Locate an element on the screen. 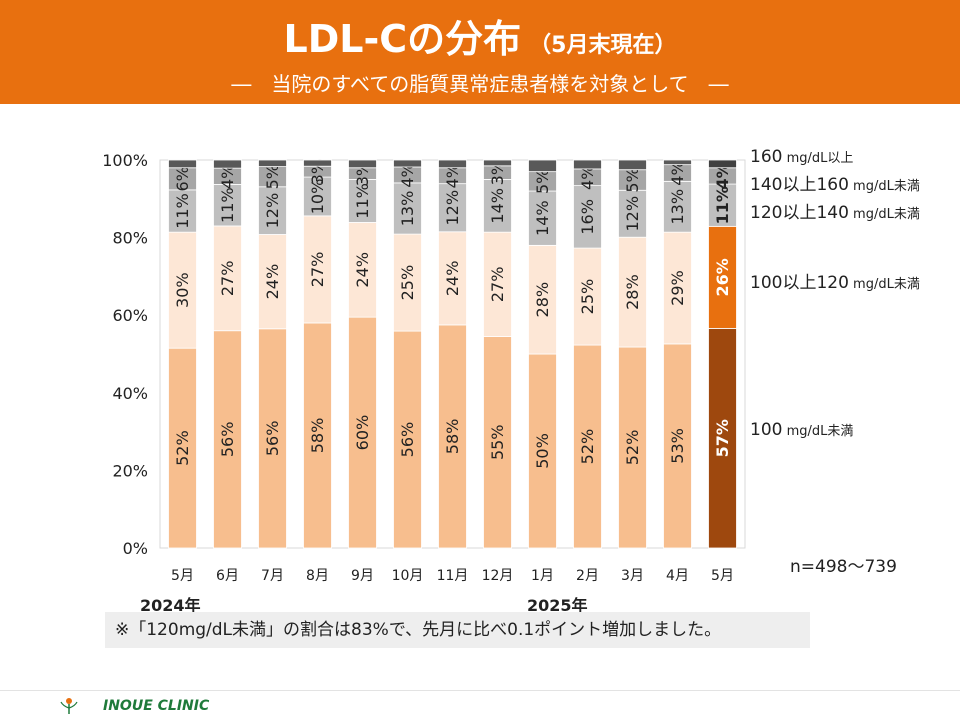 This screenshot has width=960, height=720. data-label-r100_120: 26% is located at coordinates (722, 277).